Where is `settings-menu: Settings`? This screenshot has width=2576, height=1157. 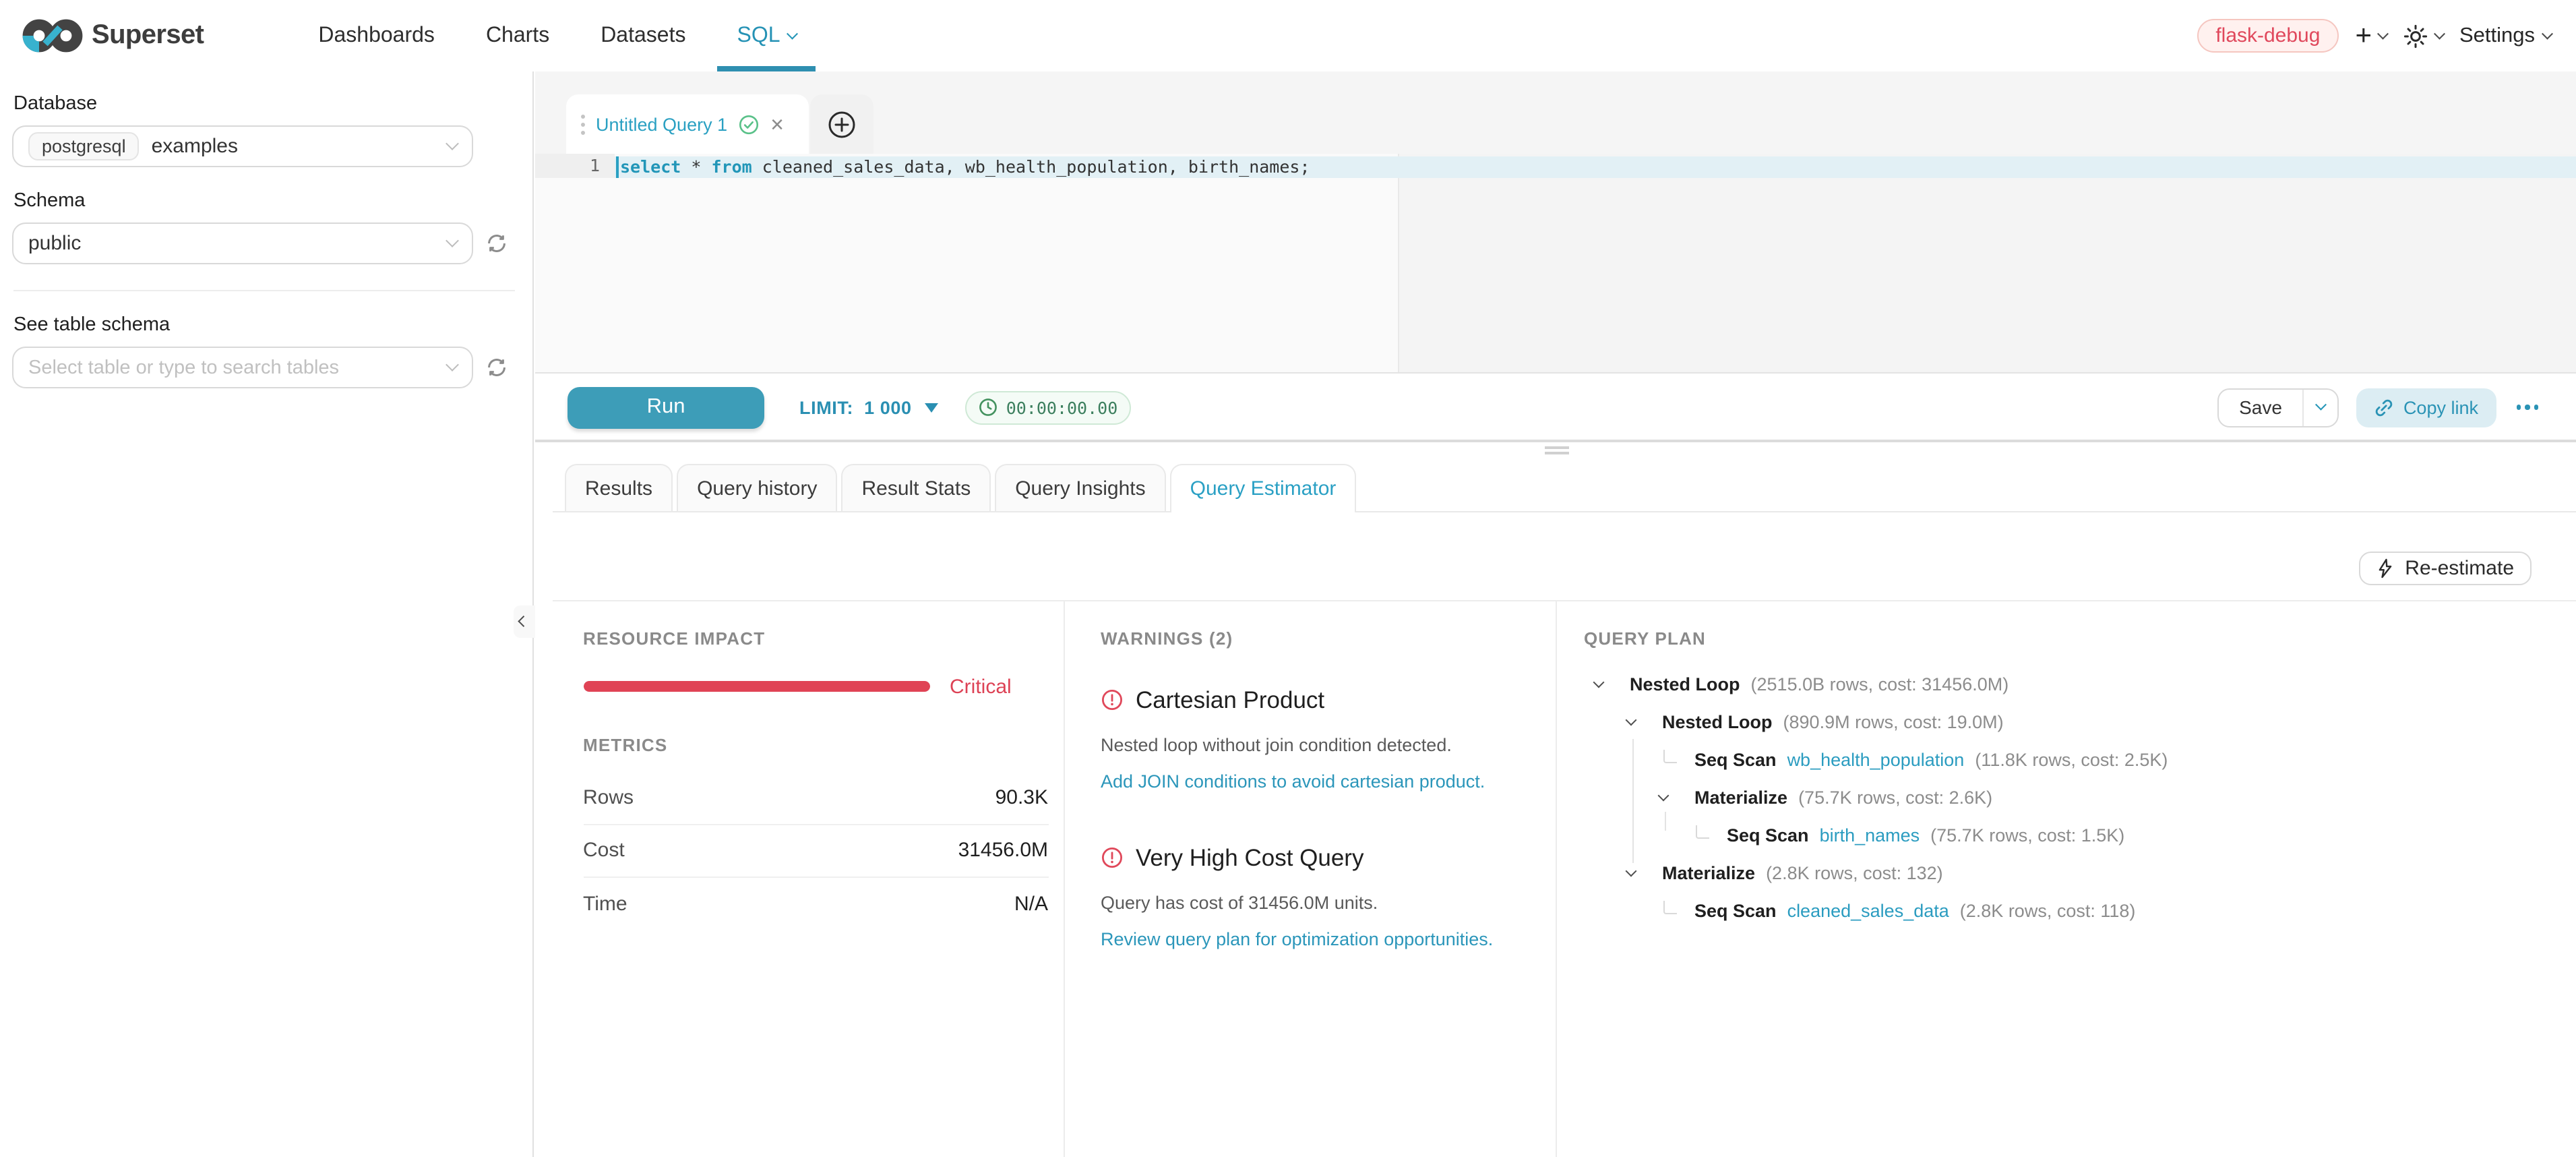 settings-menu: Settings is located at coordinates (2505, 36).